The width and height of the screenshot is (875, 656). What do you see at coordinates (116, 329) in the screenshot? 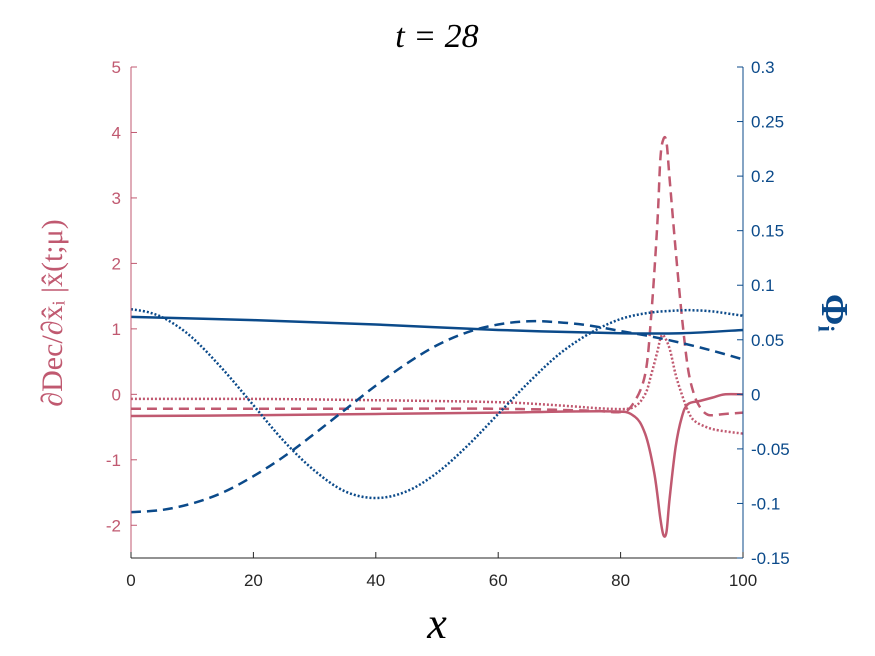
I see `y-left-tick-label: 1` at bounding box center [116, 329].